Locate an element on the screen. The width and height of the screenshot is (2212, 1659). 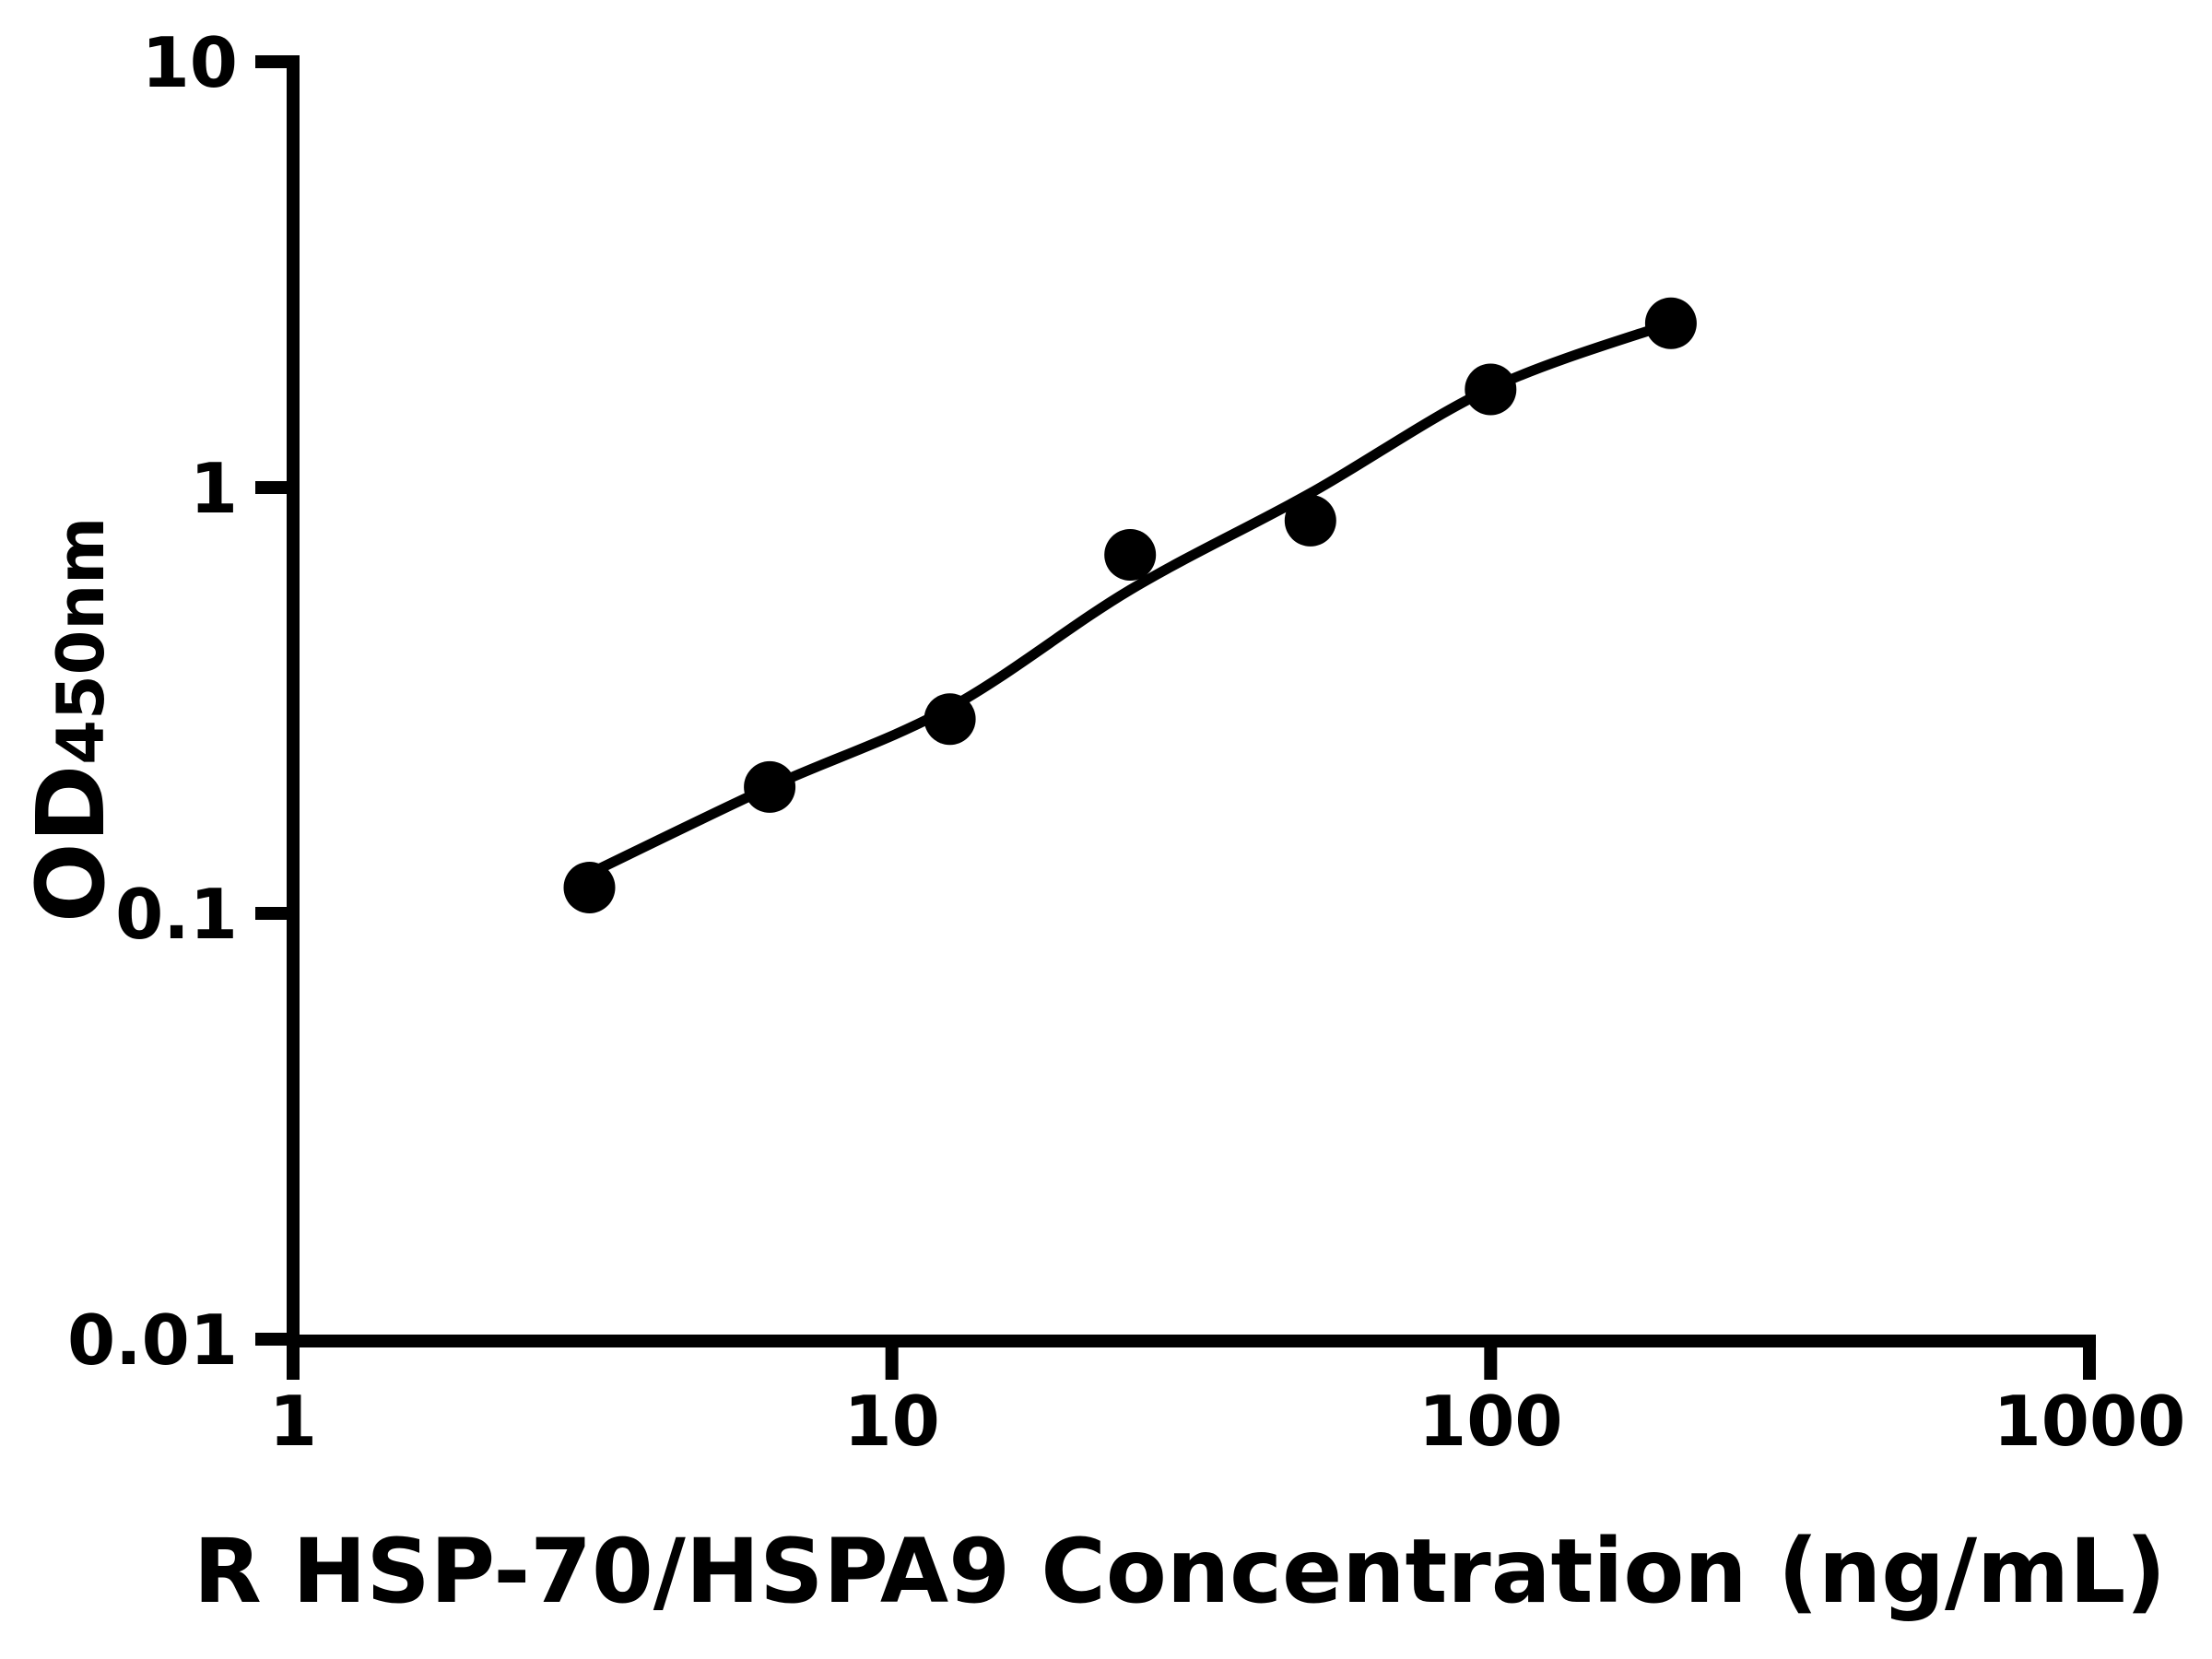
x-tick-label: 1000 is located at coordinates (2090, 1421).